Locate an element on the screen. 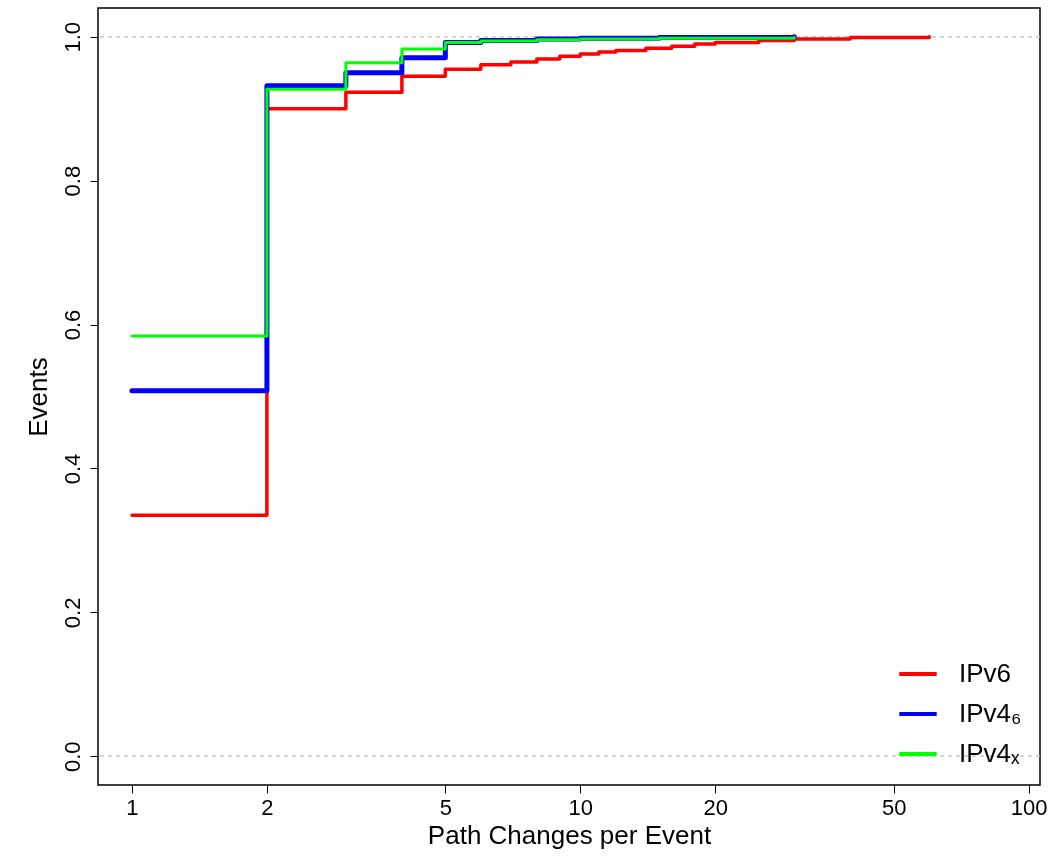  x-tick-label: 5 is located at coordinates (445, 807).